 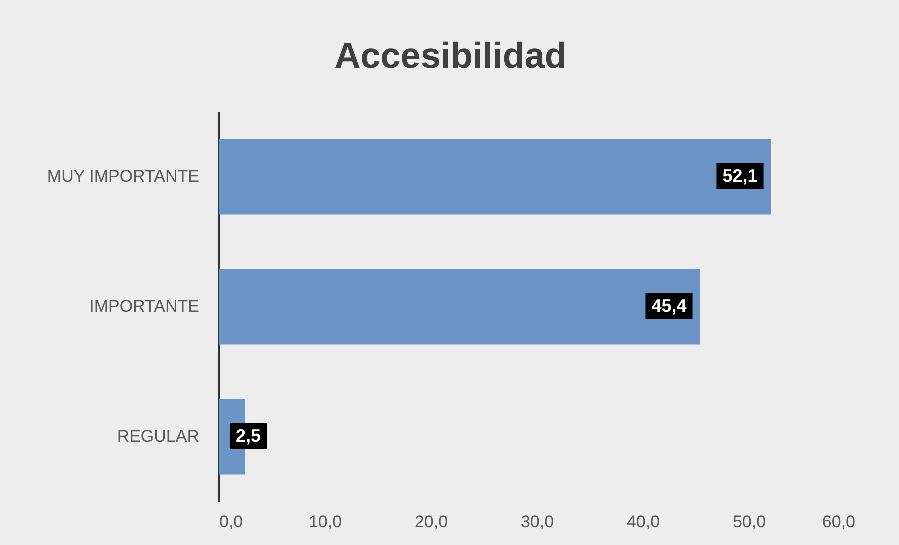 I want to click on data-label: 45,4, so click(x=669, y=306).